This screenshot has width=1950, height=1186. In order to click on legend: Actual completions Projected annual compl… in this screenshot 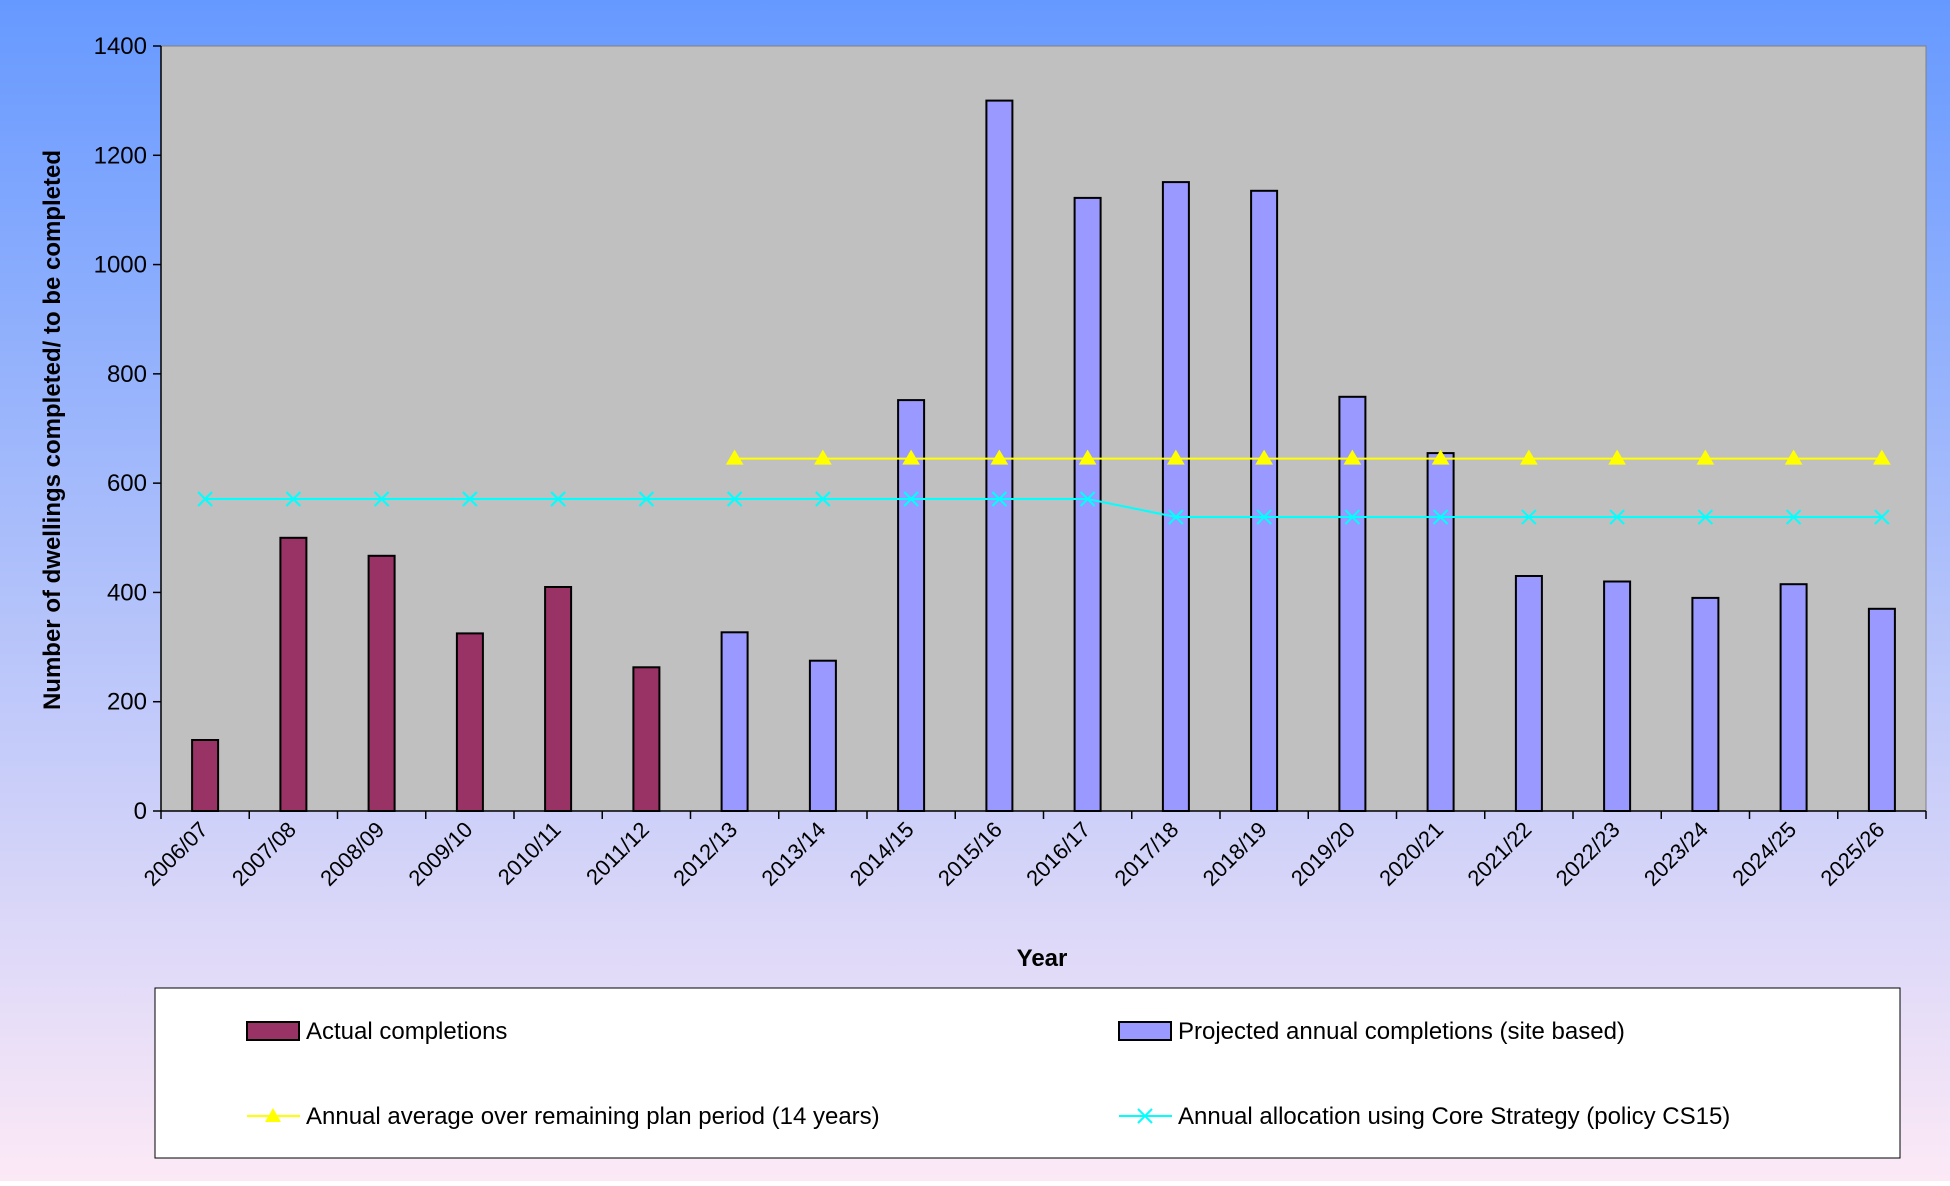, I will do `click(1027, 1073)`.